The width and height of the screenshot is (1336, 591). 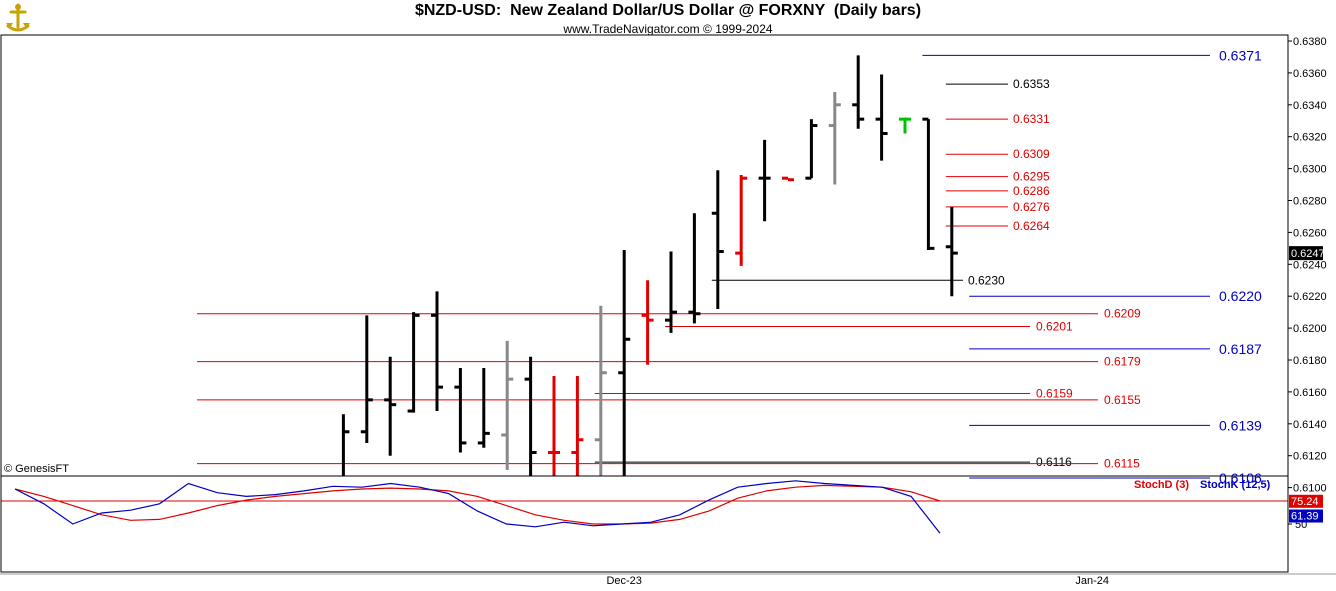 What do you see at coordinates (1031, 177) in the screenshot?
I see `level-label: 0.6295` at bounding box center [1031, 177].